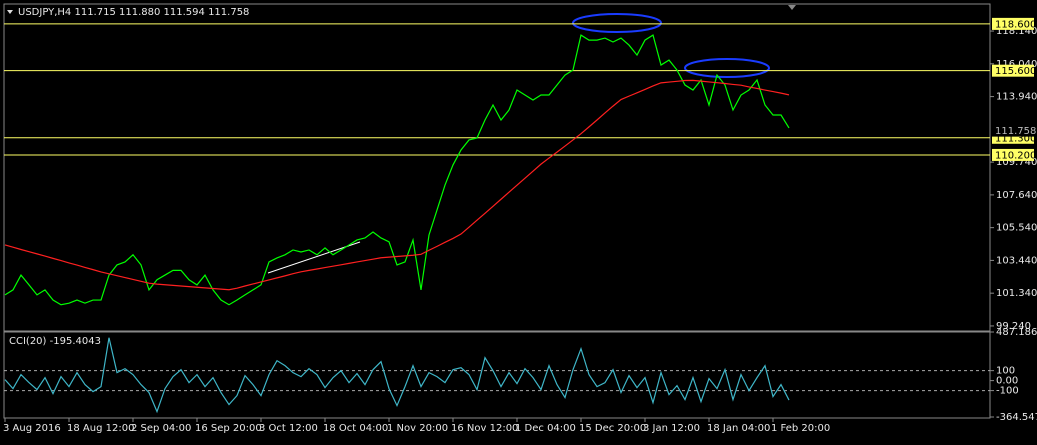  What do you see at coordinates (1015, 131) in the screenshot?
I see `current-price-label: 111.758` at bounding box center [1015, 131].